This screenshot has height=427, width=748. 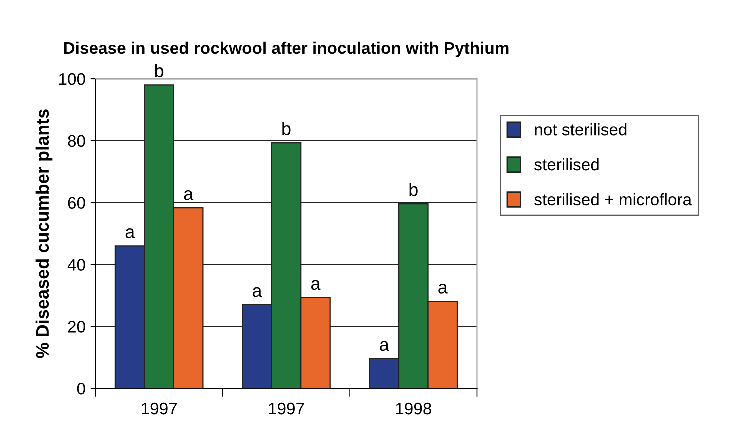 What do you see at coordinates (44, 234) in the screenshot?
I see `y-axis-title: % Diseased cucumber plants` at bounding box center [44, 234].